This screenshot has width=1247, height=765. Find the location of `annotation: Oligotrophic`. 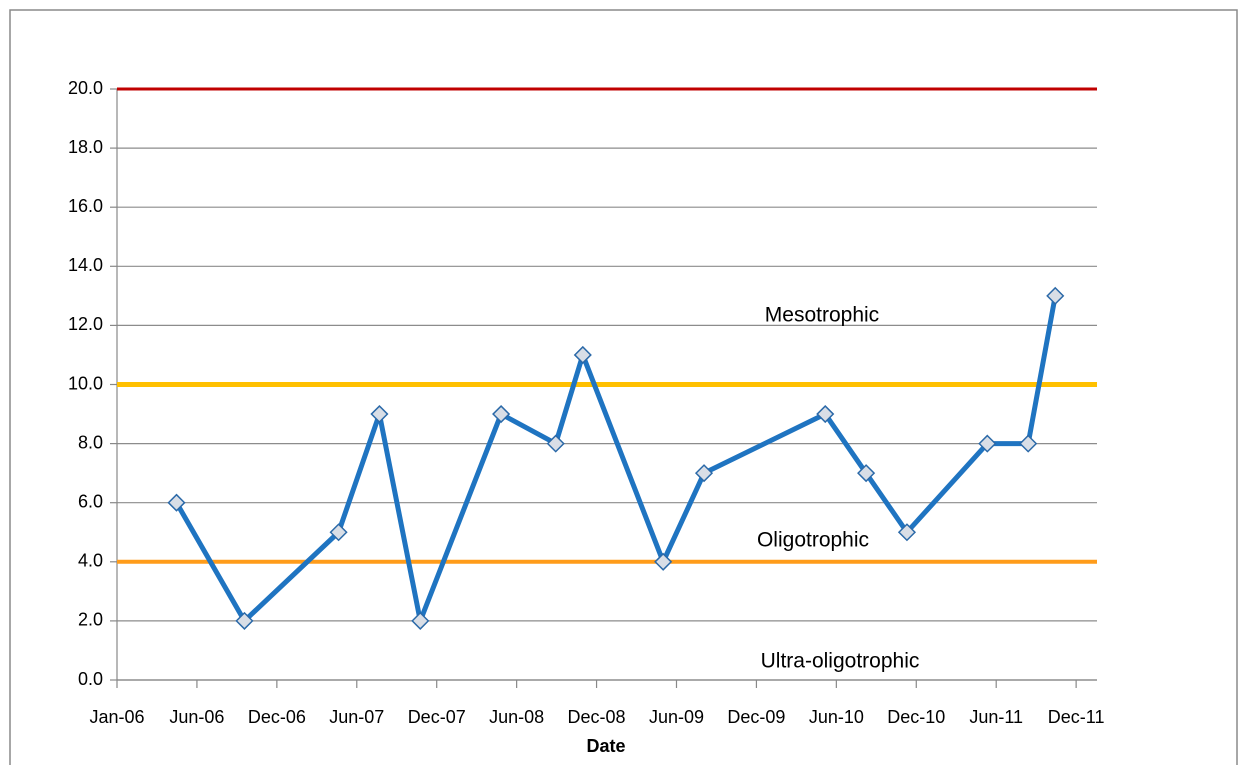

annotation: Oligotrophic is located at coordinates (813, 540).